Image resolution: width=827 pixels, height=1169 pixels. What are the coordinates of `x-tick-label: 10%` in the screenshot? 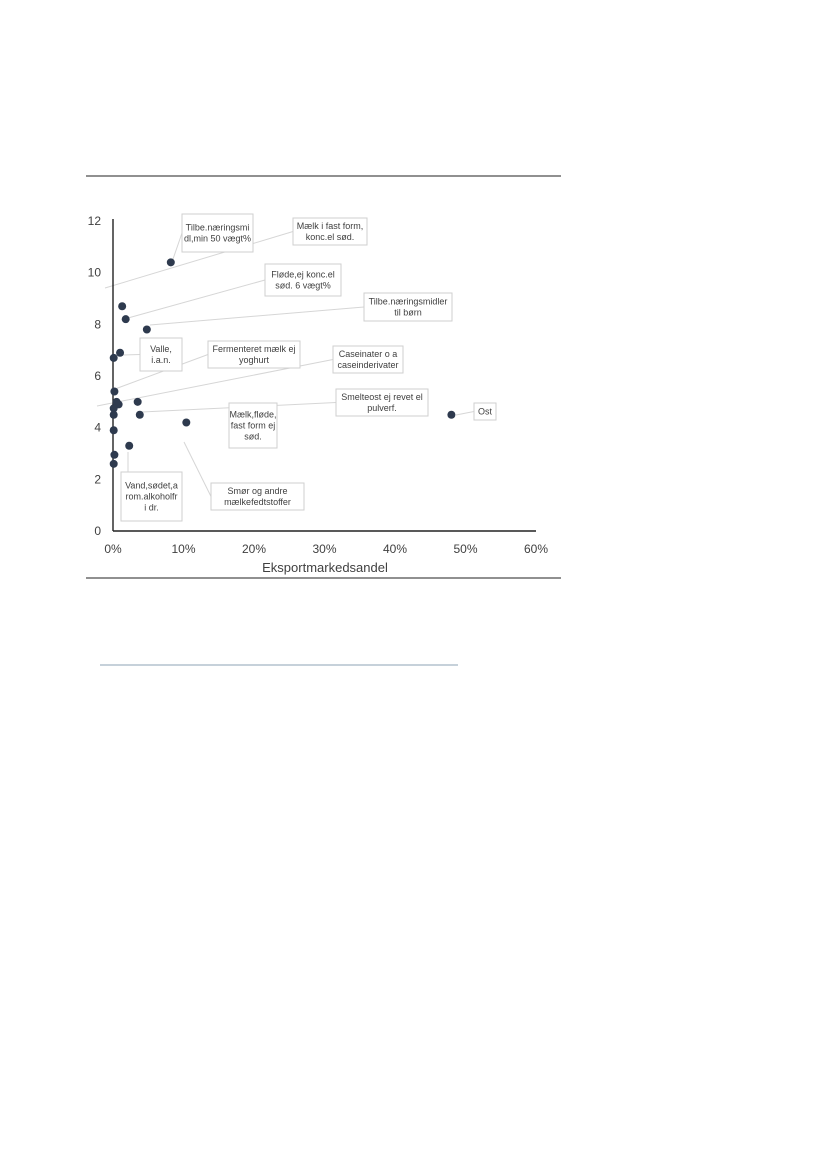 It's located at (183, 549).